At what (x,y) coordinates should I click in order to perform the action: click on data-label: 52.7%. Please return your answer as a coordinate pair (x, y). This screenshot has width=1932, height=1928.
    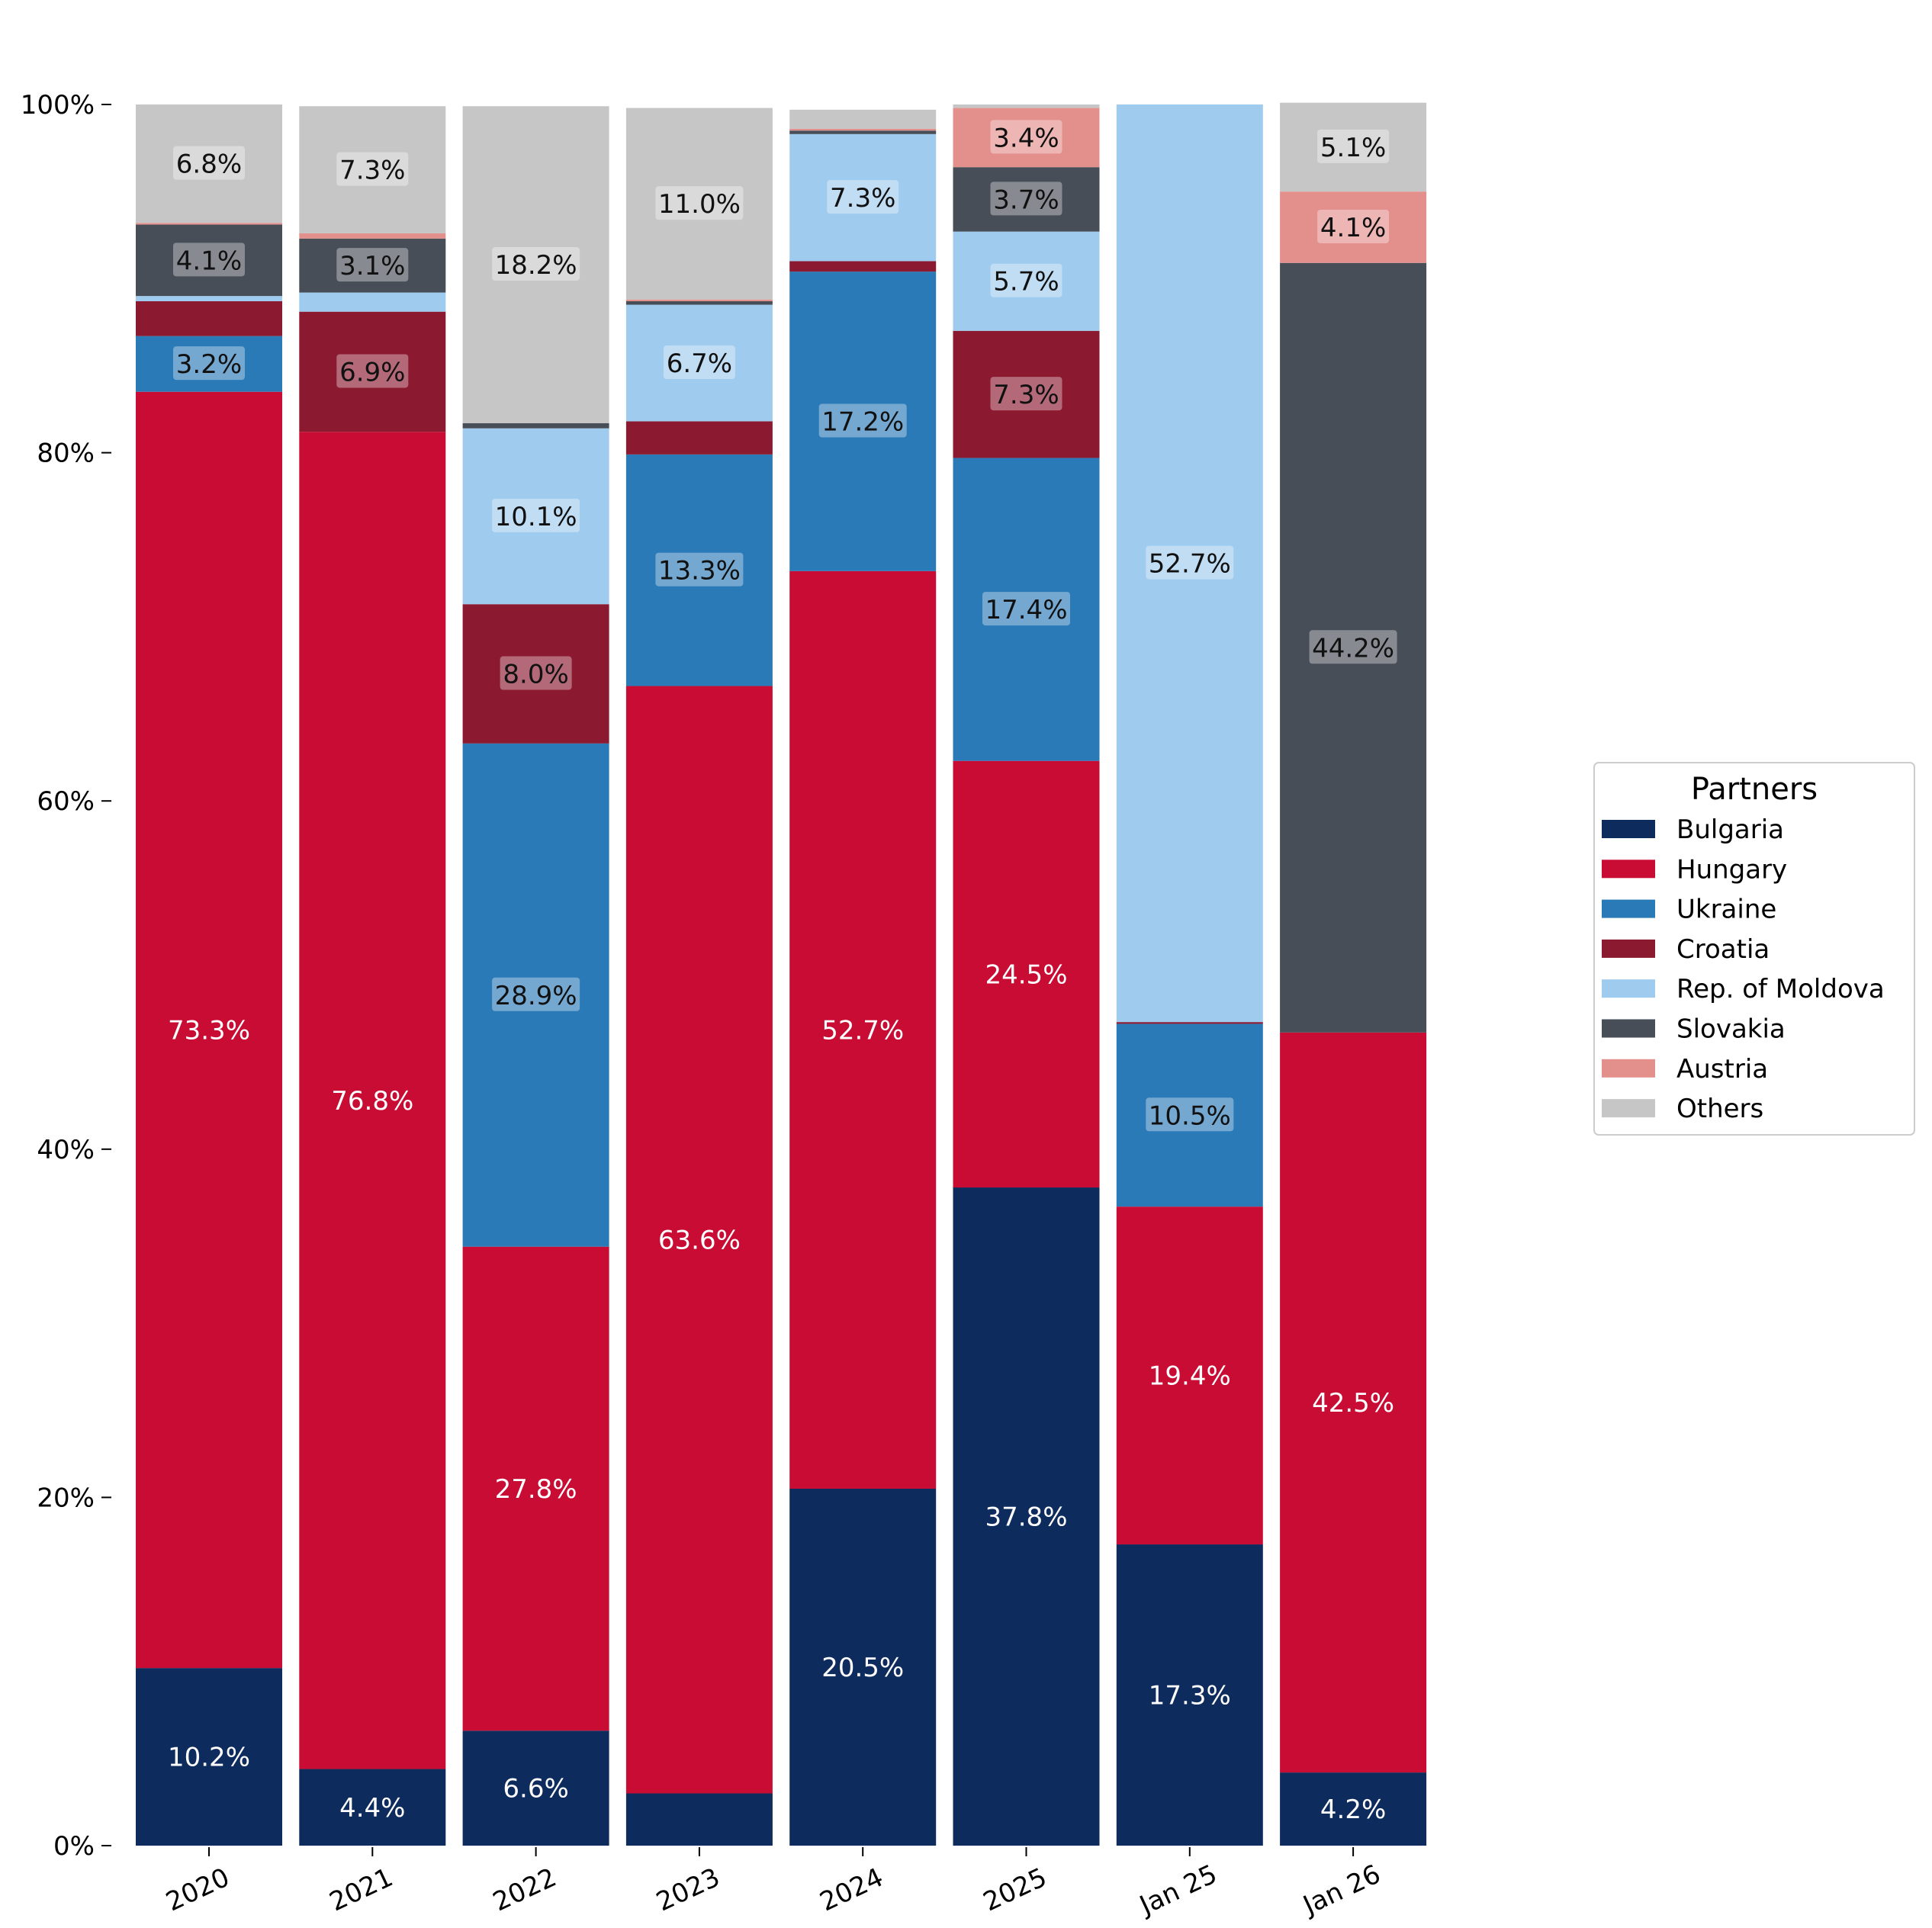
    Looking at the image, I should click on (862, 1030).